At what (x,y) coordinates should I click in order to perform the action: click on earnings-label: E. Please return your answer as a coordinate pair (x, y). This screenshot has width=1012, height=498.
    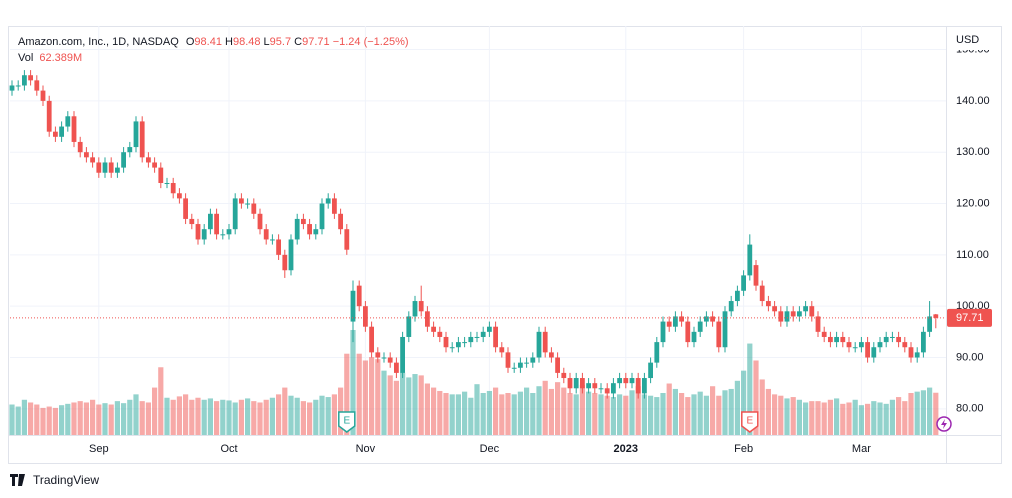
    Looking at the image, I should click on (749, 421).